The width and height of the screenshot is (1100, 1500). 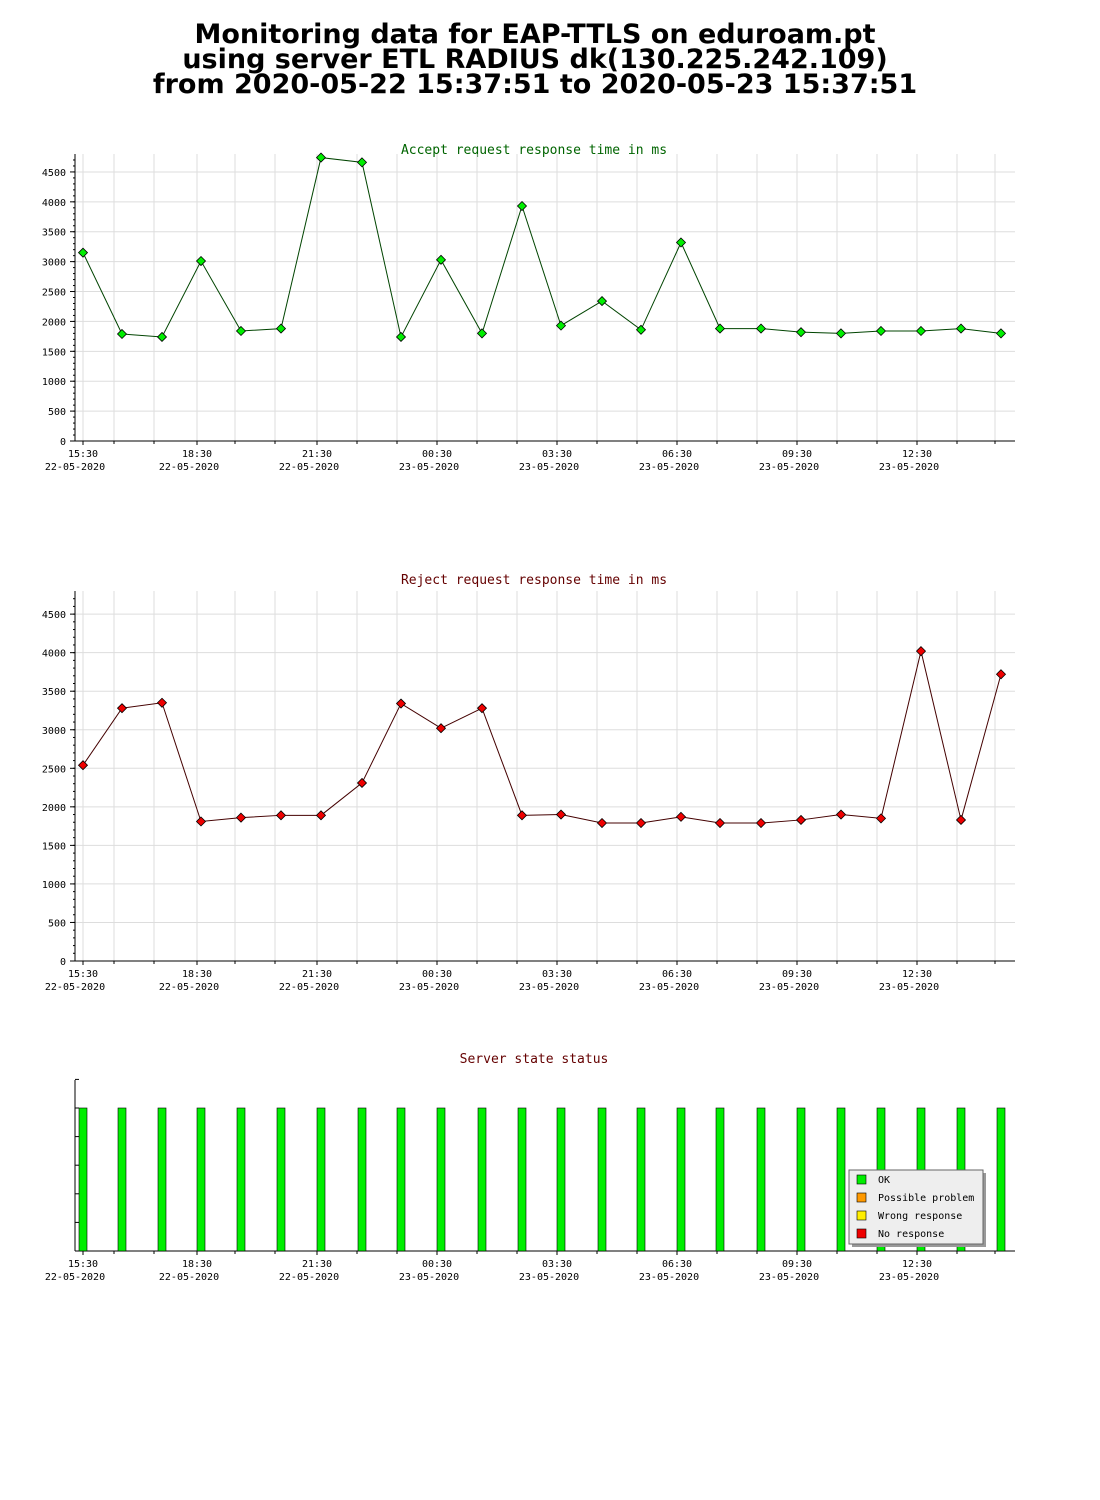 What do you see at coordinates (797, 974) in the screenshot?
I see `reject-x-tick-time: 09:30` at bounding box center [797, 974].